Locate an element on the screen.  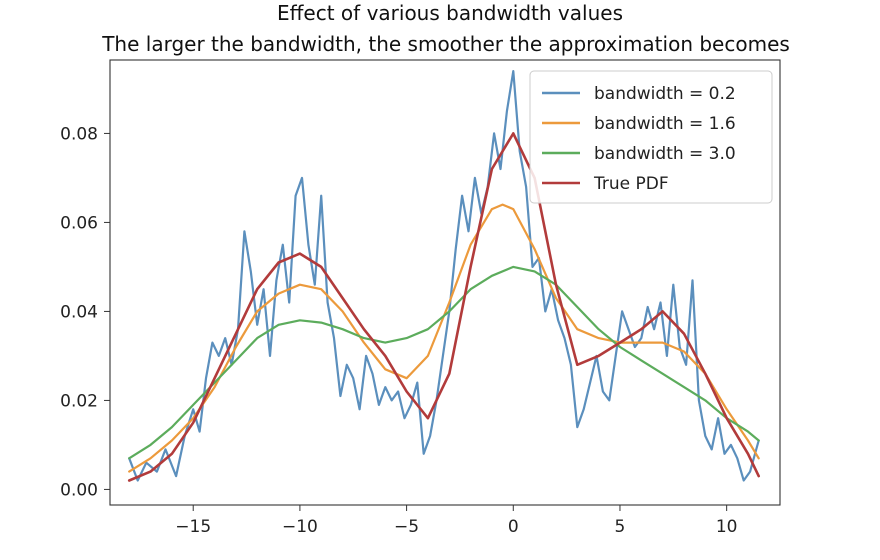
x-tick-label: 5 is located at coordinates (620, 527).